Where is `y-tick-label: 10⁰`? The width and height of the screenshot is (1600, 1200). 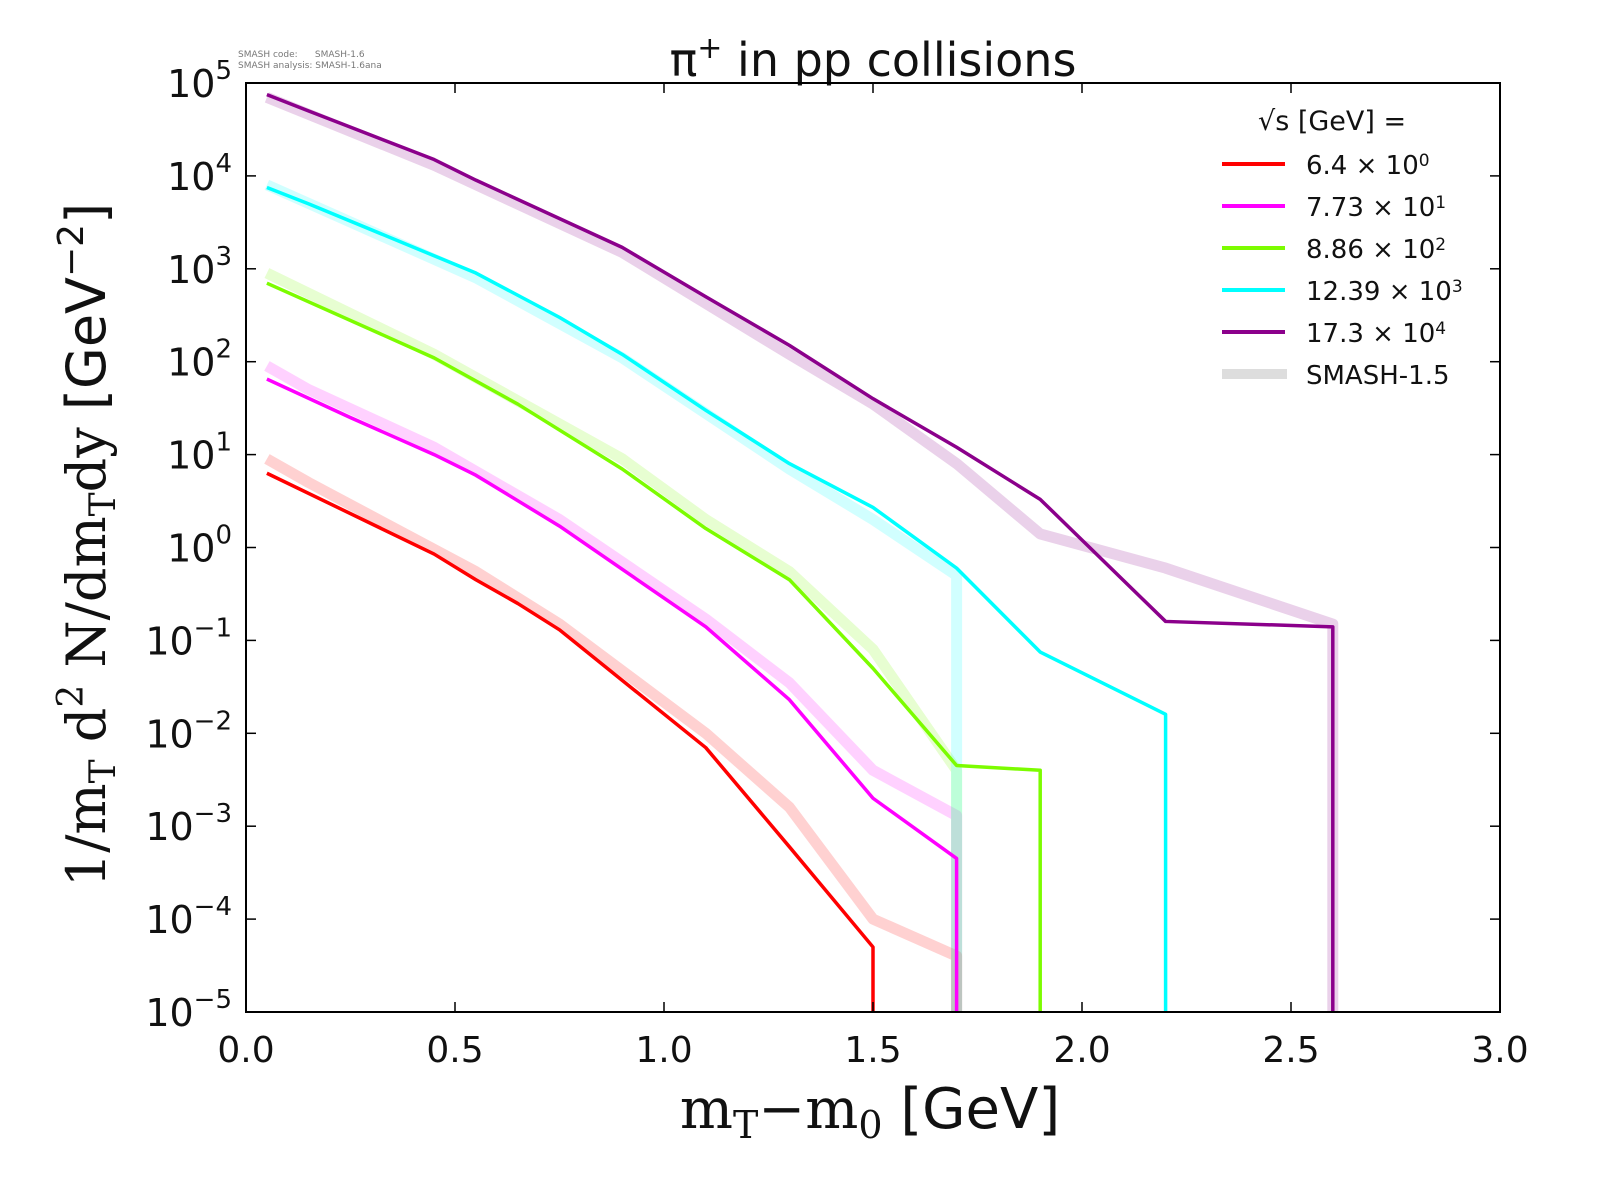 y-tick-label: 10⁰ is located at coordinates (199, 546).